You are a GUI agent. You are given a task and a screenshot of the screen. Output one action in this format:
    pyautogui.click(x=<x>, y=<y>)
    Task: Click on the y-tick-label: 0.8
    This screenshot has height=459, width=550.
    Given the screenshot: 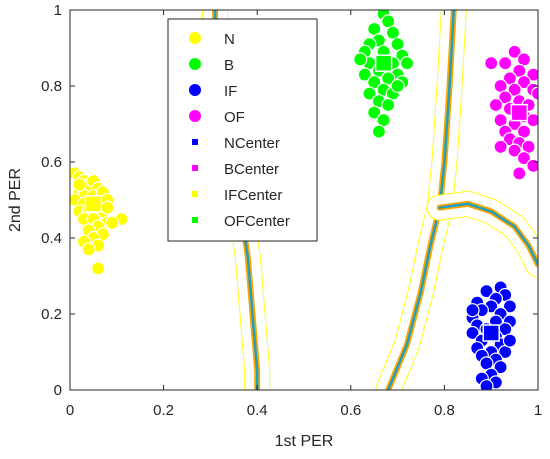 What is the action you would take?
    pyautogui.click(x=51, y=86)
    